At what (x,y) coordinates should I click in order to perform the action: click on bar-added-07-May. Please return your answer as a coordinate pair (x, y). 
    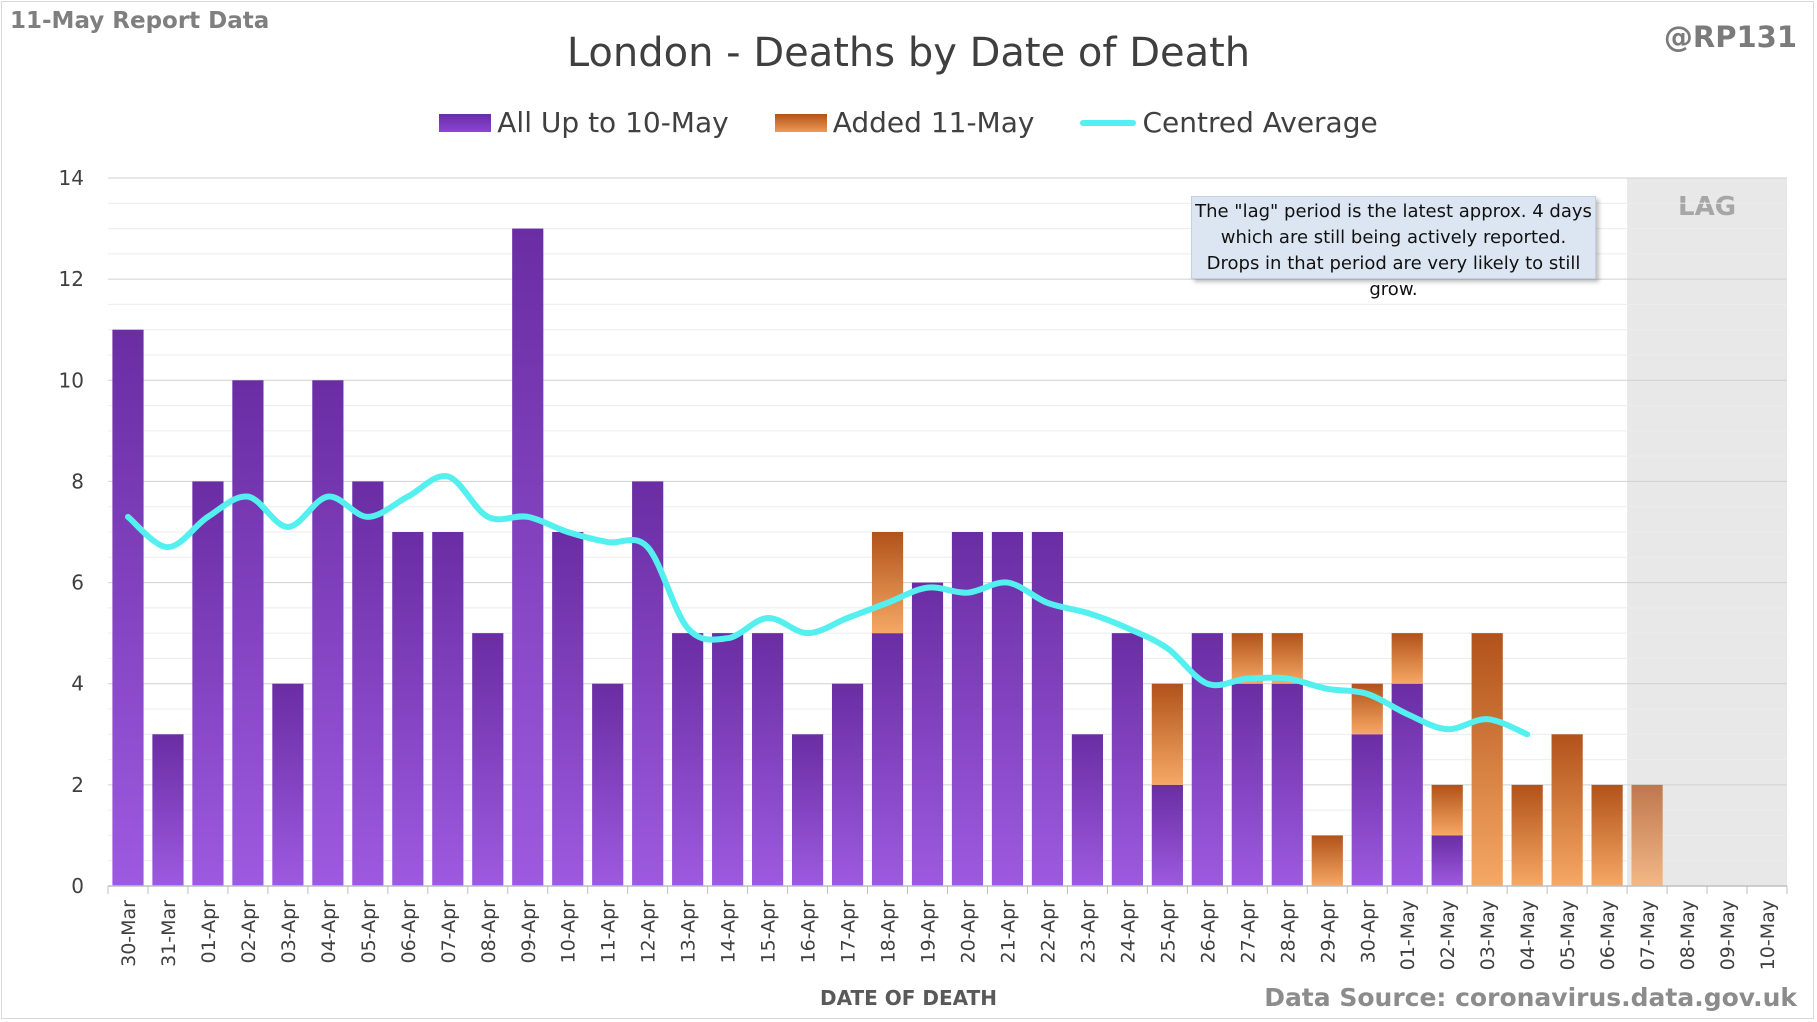
    Looking at the image, I should click on (1647, 835).